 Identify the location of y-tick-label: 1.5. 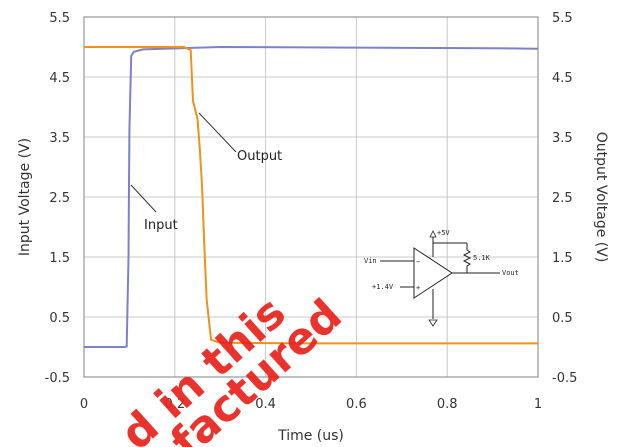
(59, 258).